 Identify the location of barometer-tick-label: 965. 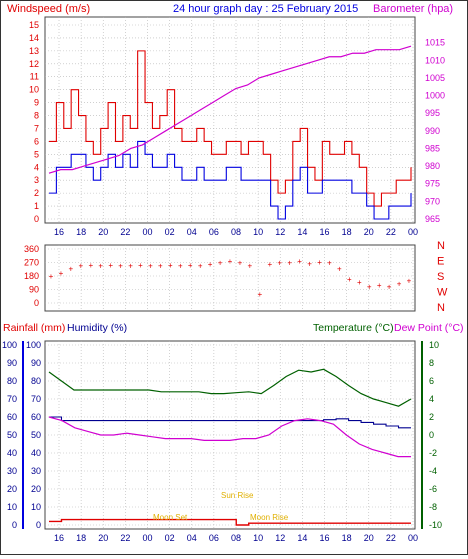
(432, 219).